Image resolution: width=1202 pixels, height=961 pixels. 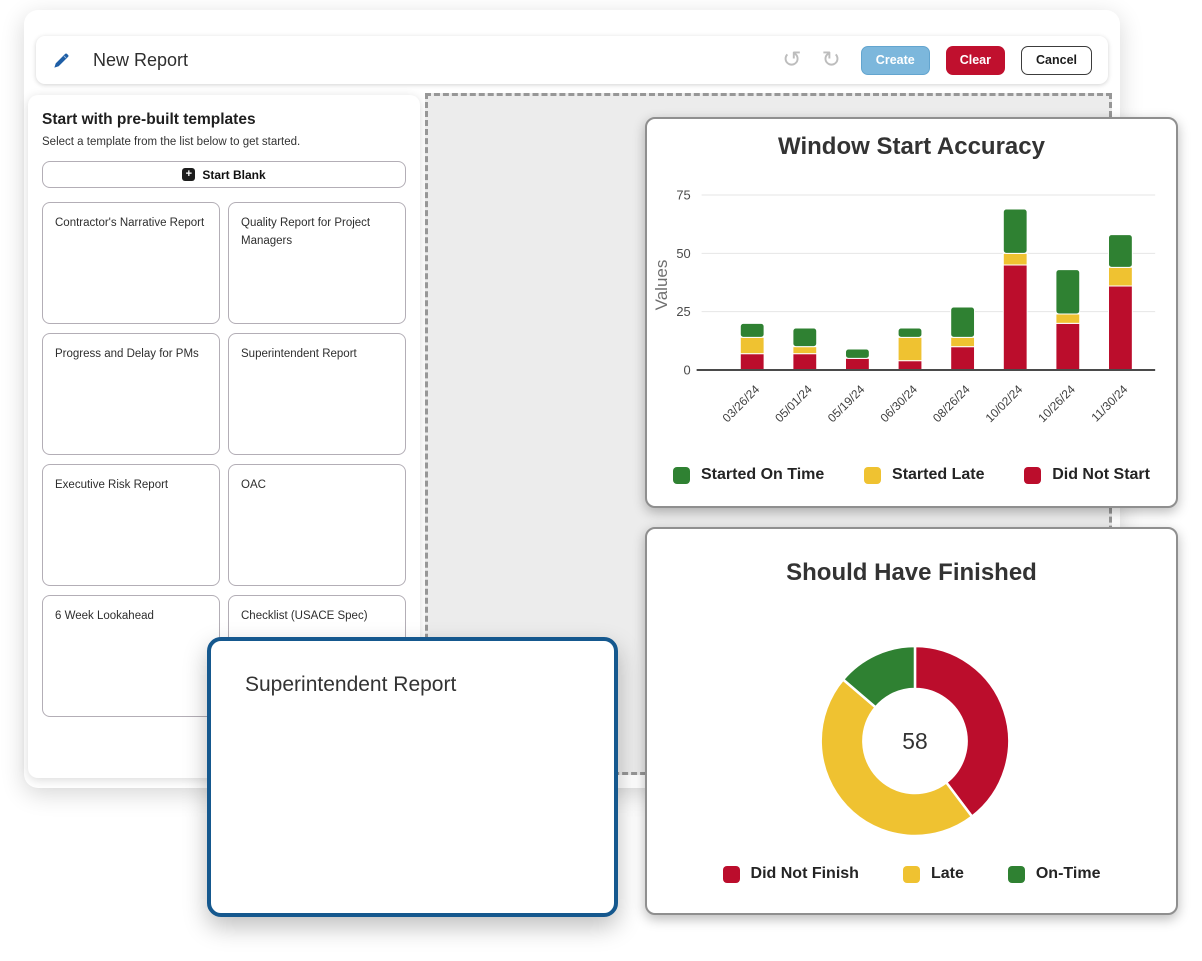 I want to click on sidebar-title: Start with pre-built templates, so click(x=149, y=119).